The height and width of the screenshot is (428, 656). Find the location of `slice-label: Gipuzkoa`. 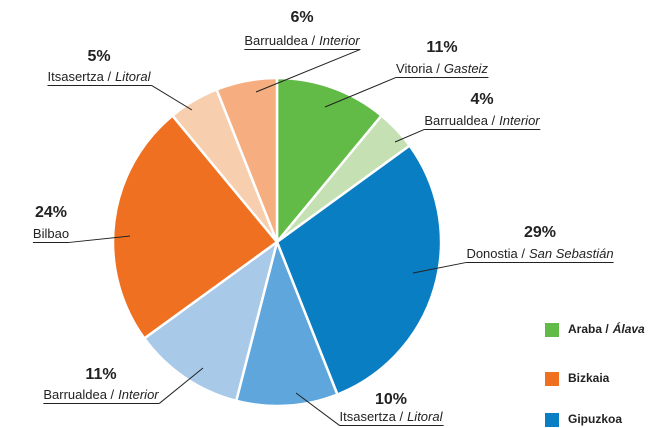

slice-label: Gipuzkoa is located at coordinates (595, 419).